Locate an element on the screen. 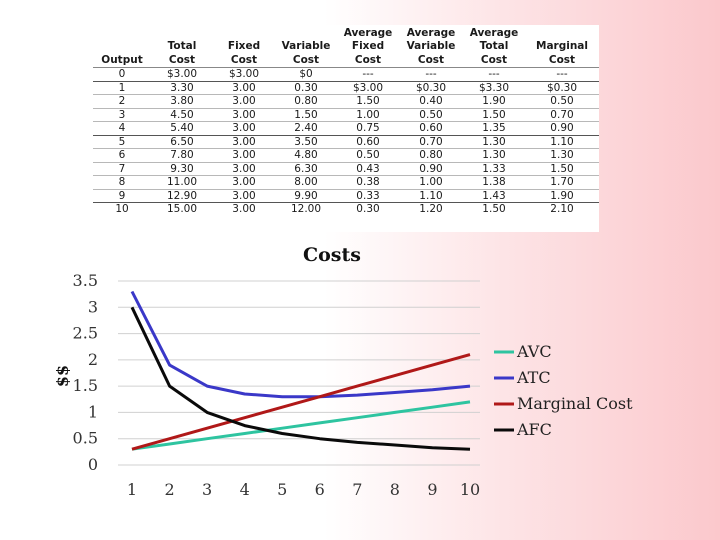 The height and width of the screenshot is (540, 720). legend-label: Marginal Cost is located at coordinates (575, 403).